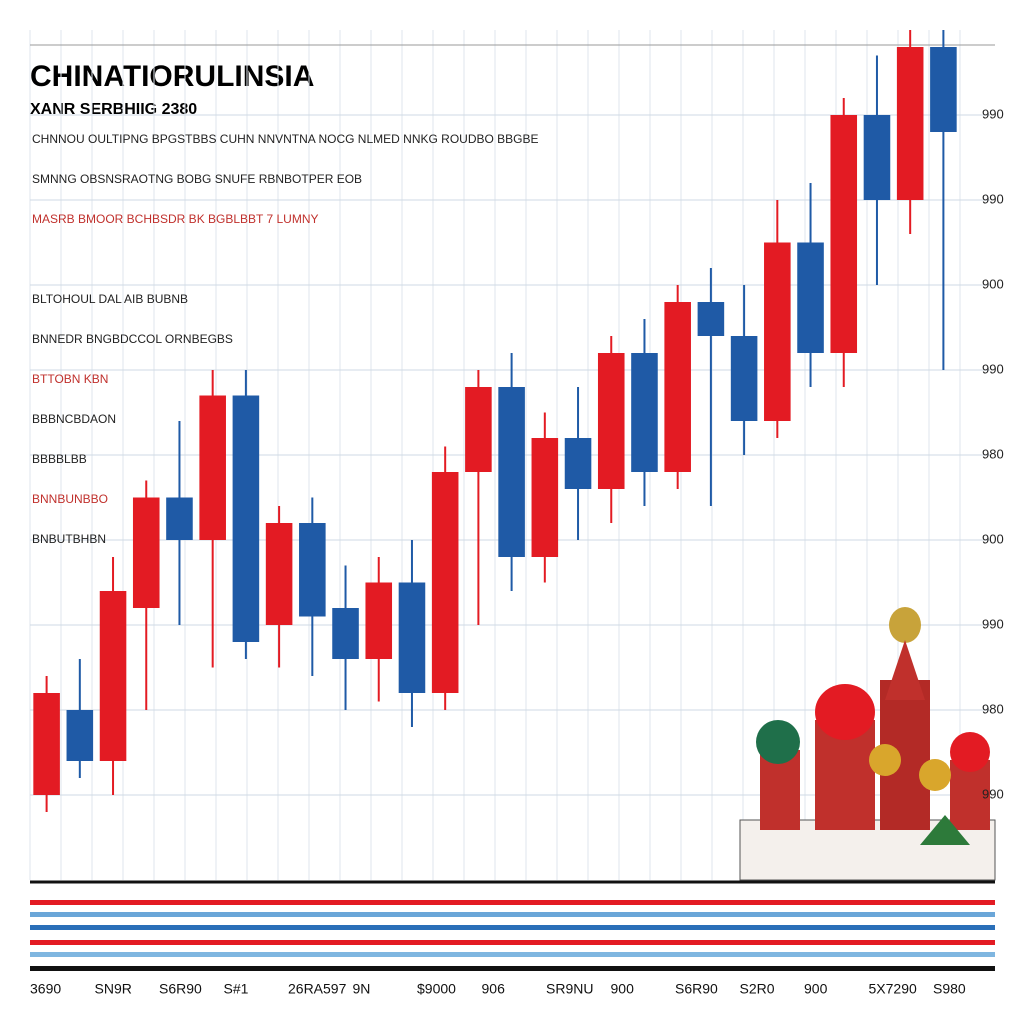 The image size is (1024, 1029). I want to click on footer-label: $9000, so click(436, 989).